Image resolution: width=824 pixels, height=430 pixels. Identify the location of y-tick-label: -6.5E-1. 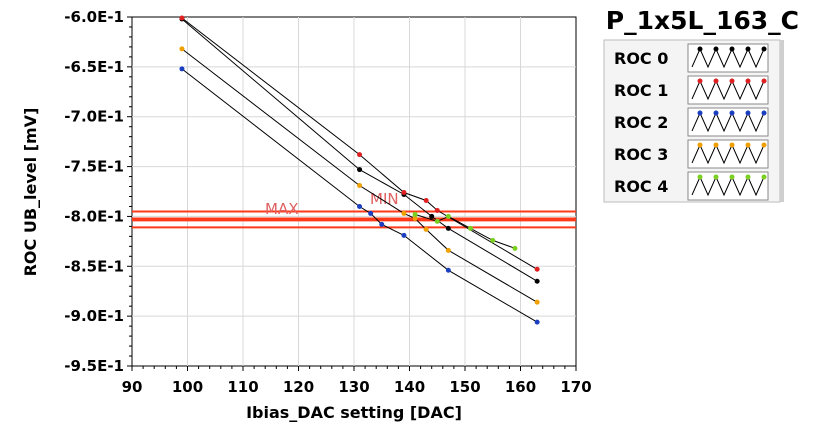
(94, 67).